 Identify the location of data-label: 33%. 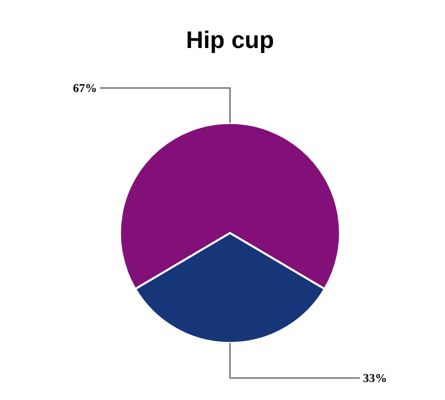
(375, 378).